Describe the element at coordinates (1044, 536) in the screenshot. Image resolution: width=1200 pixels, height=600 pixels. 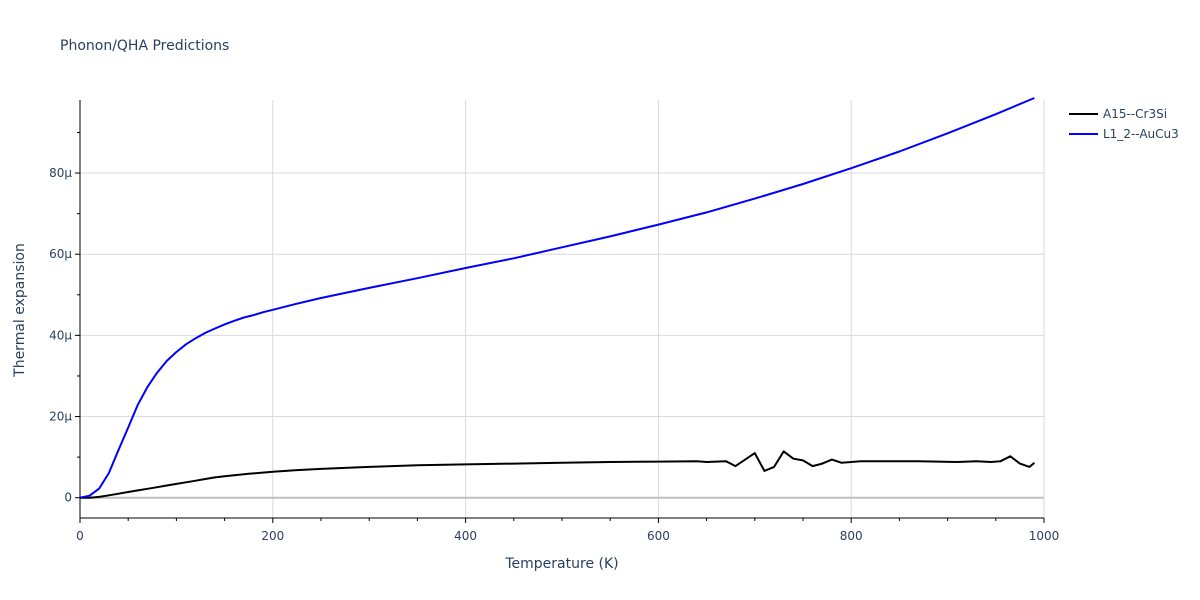
I see `x-tick-label: 1000` at that location.